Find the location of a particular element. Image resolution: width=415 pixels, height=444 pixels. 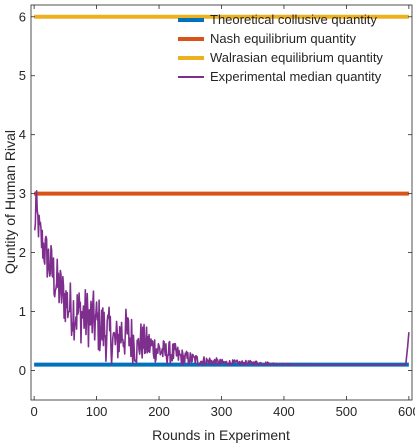

y-axis-title: Quntity of Human Rival is located at coordinates (10, 202).